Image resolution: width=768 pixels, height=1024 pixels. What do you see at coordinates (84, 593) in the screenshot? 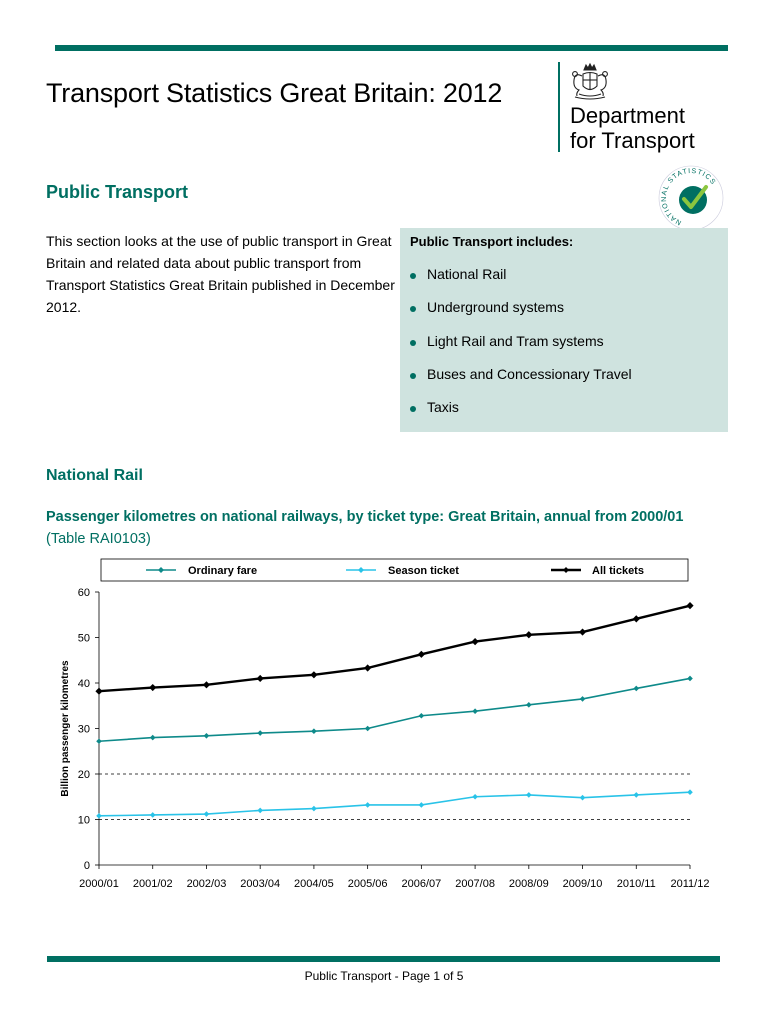
I see `y-tick-label: 60` at bounding box center [84, 593].